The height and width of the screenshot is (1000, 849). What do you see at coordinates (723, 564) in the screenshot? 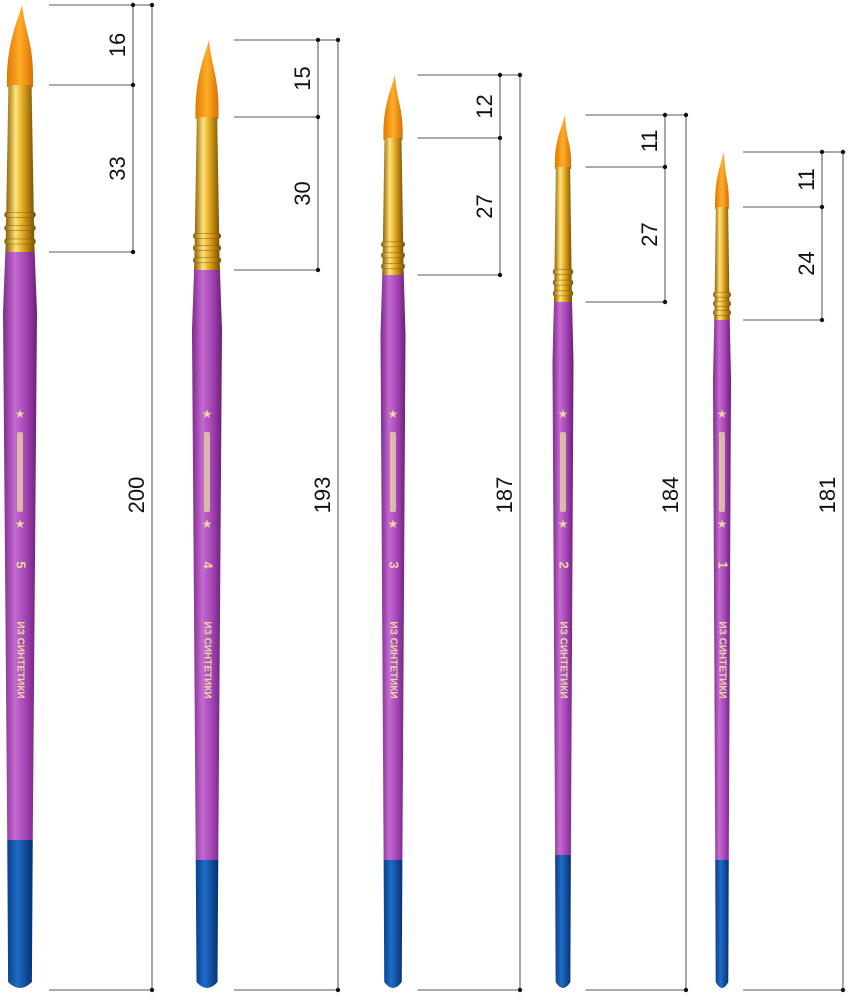
I see `brush-size: 1` at bounding box center [723, 564].